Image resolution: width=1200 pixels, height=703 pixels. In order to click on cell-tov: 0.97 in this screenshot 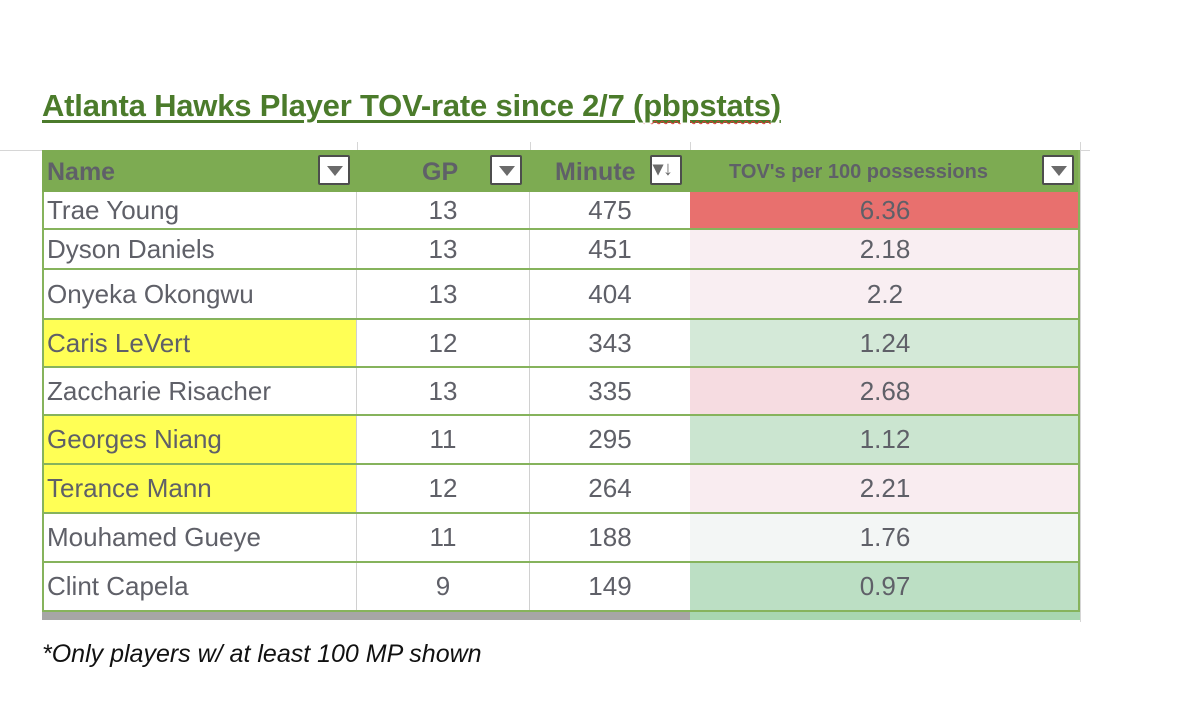, I will do `click(885, 586)`.